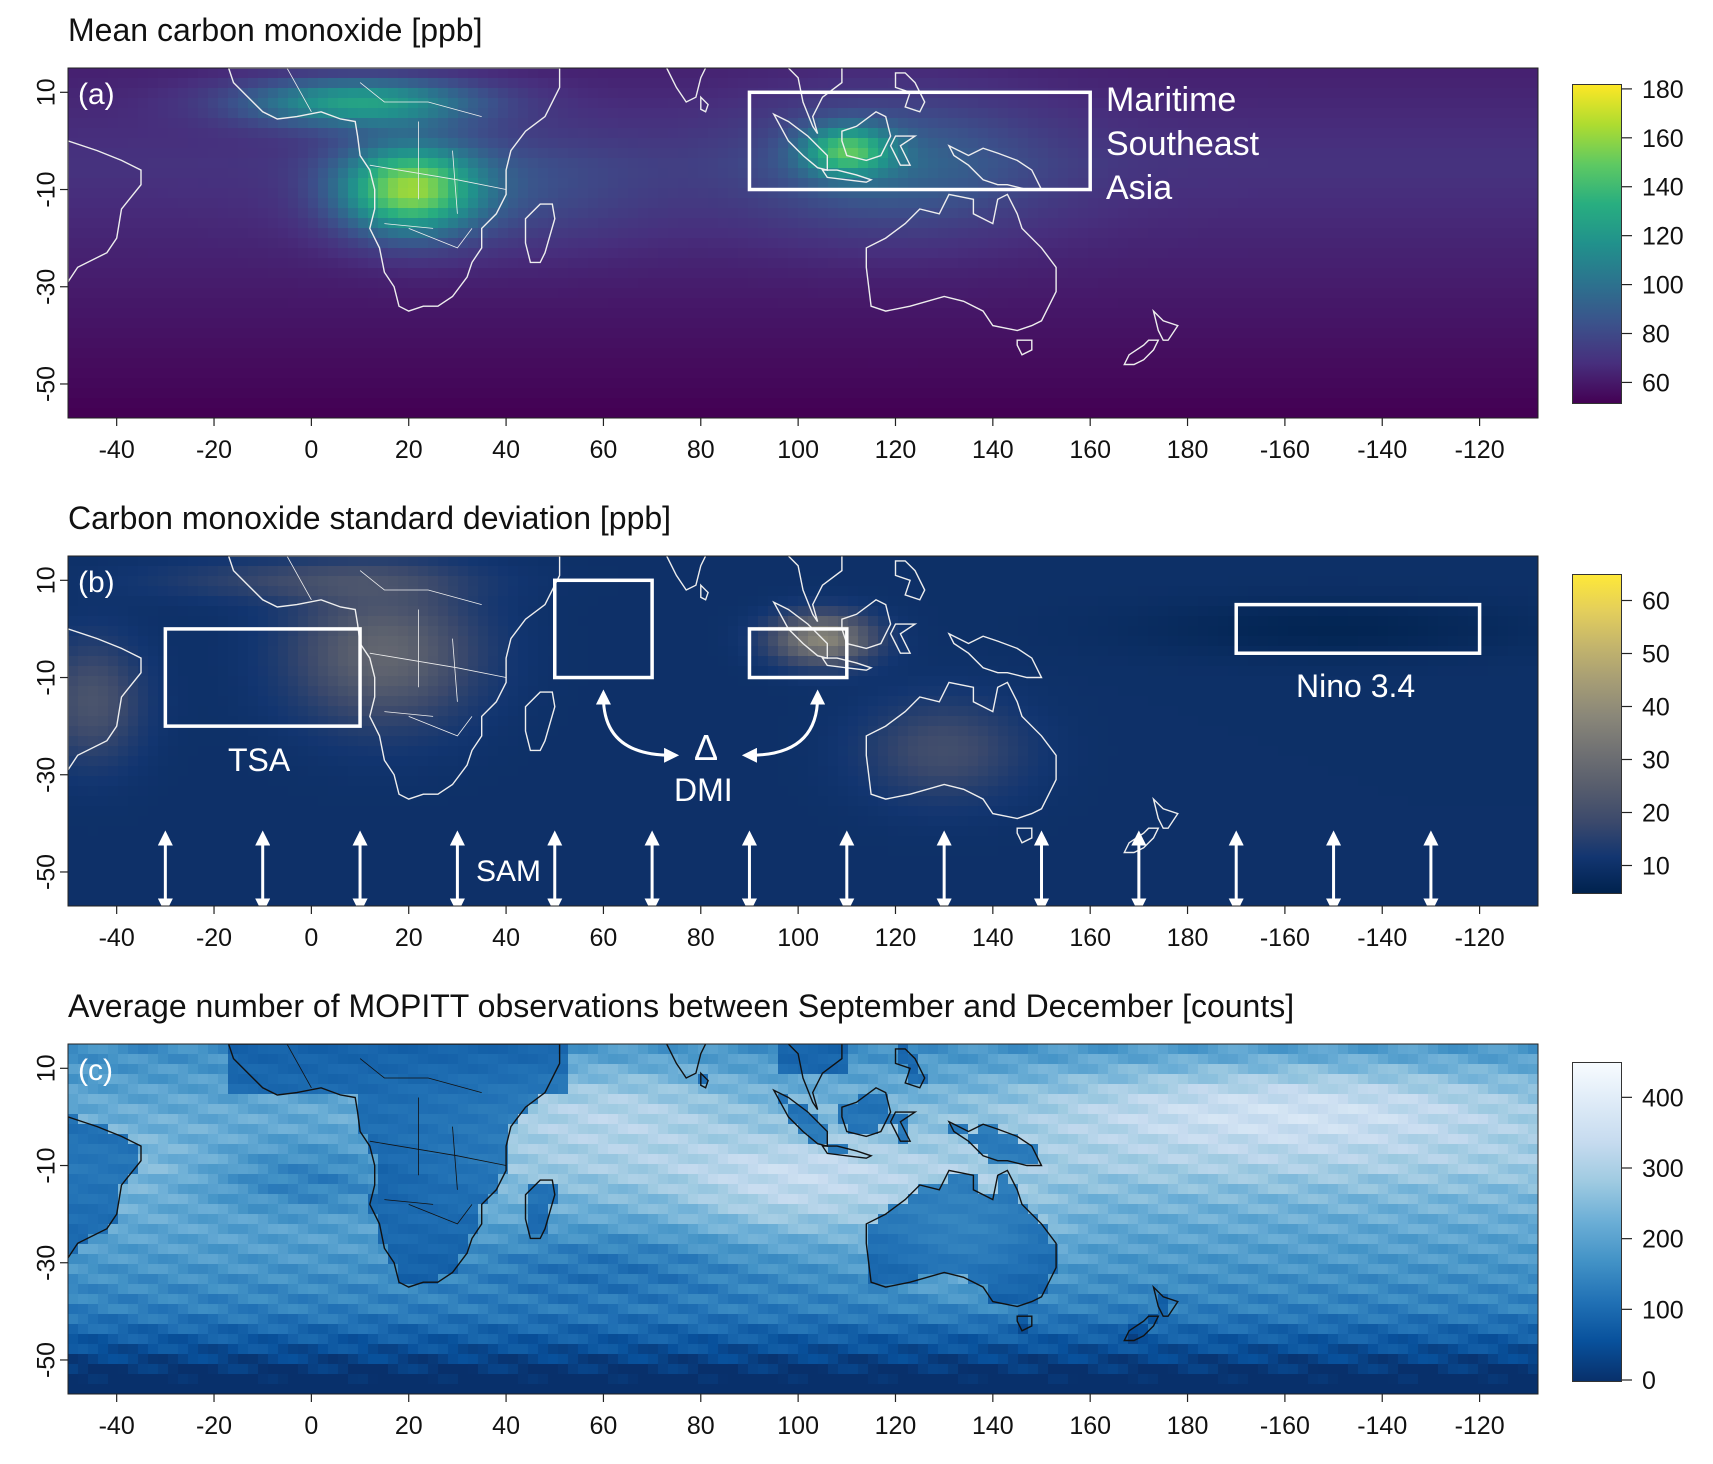 The width and height of the screenshot is (1713, 1464). I want to click on colorbar-tick-label: 40, so click(1656, 708).